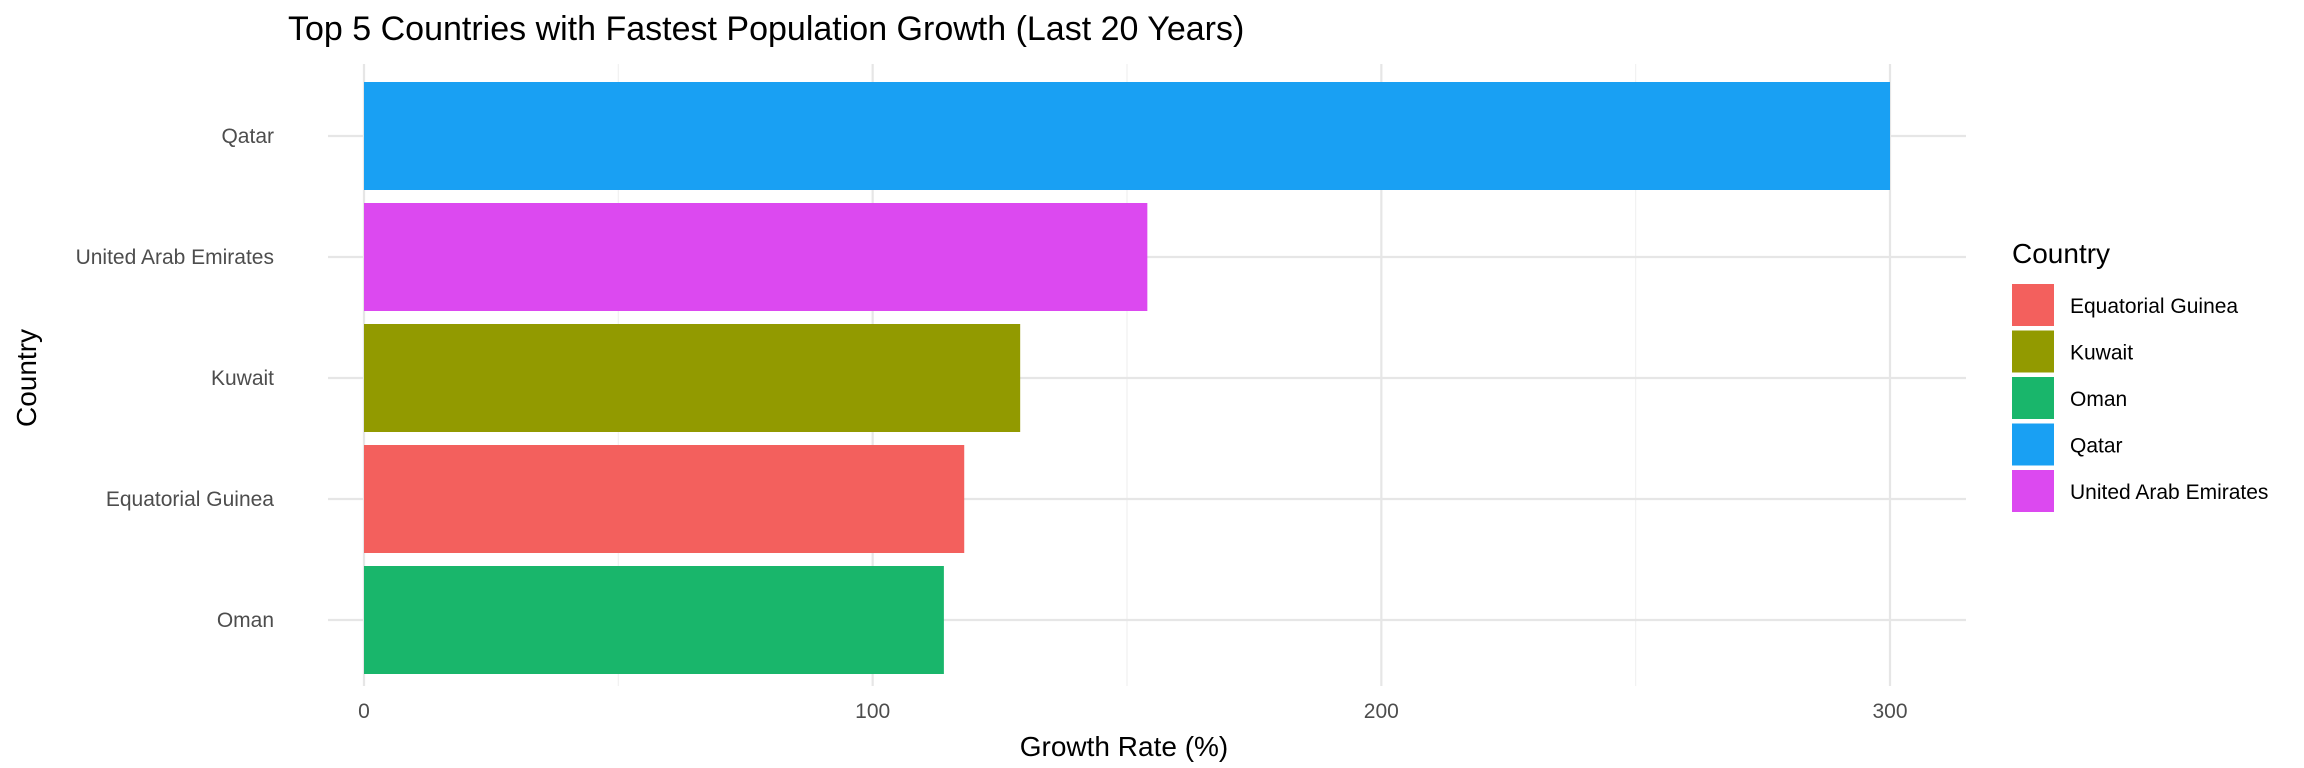  Describe the element at coordinates (2096, 446) in the screenshot. I see `legend-label: Qatar` at that location.